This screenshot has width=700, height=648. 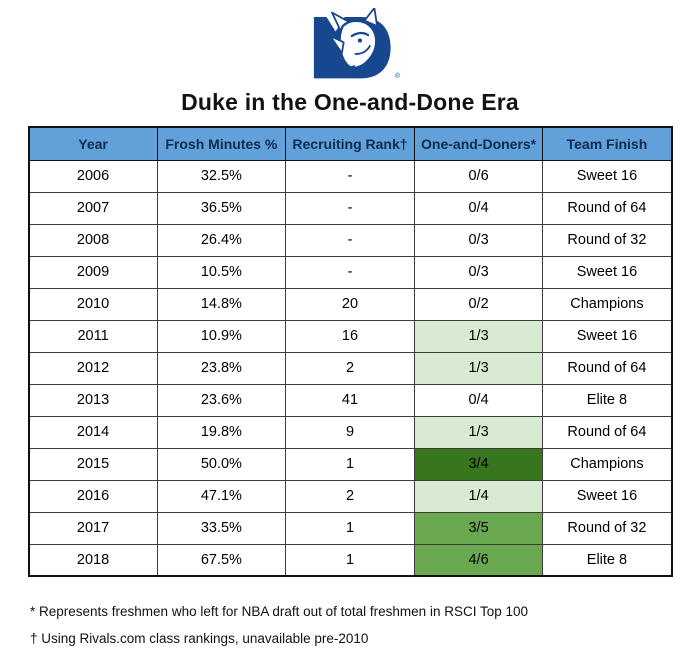 I want to click on recruiting-rank-cell: 41, so click(x=350, y=400).